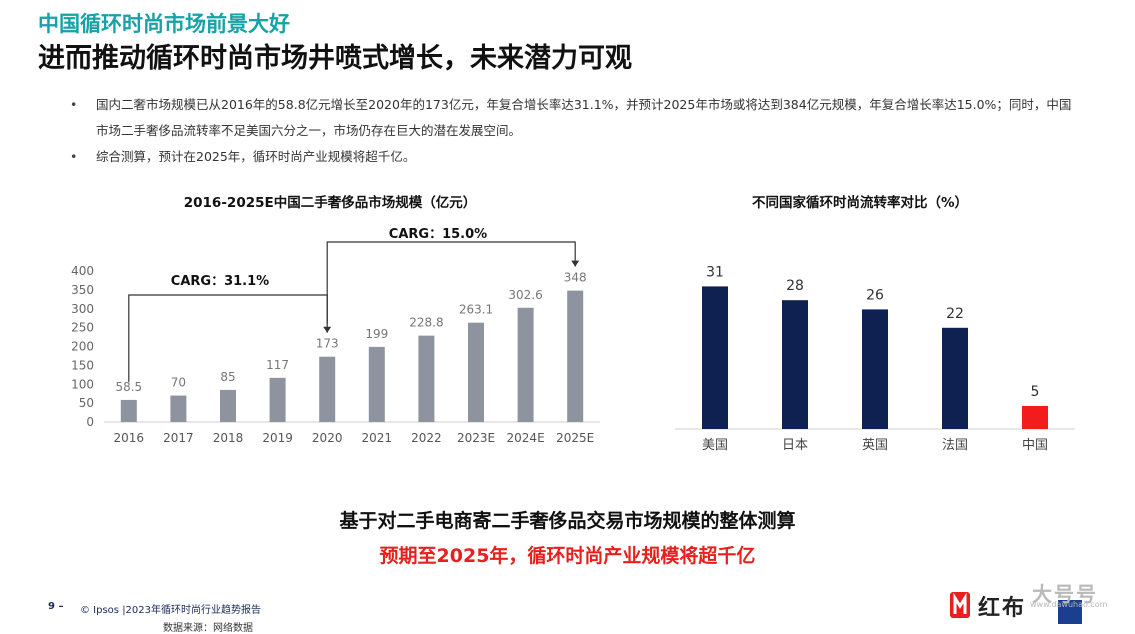 The height and width of the screenshot is (634, 1135). I want to click on data-label: 228.8, so click(426, 323).